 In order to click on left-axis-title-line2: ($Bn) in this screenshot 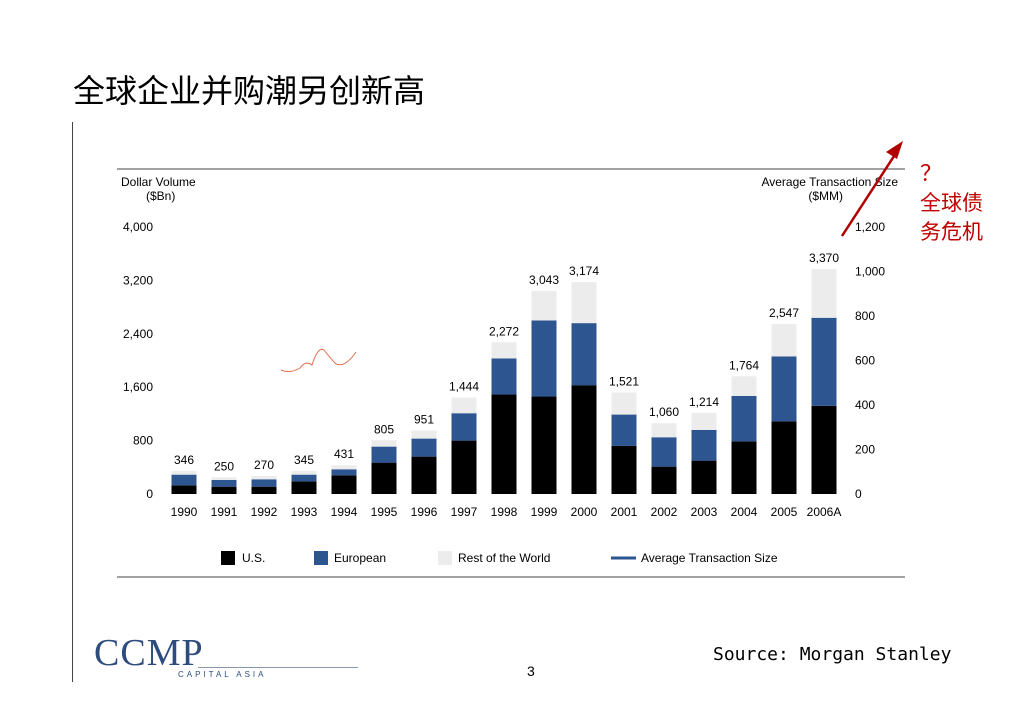, I will do `click(160, 196)`.